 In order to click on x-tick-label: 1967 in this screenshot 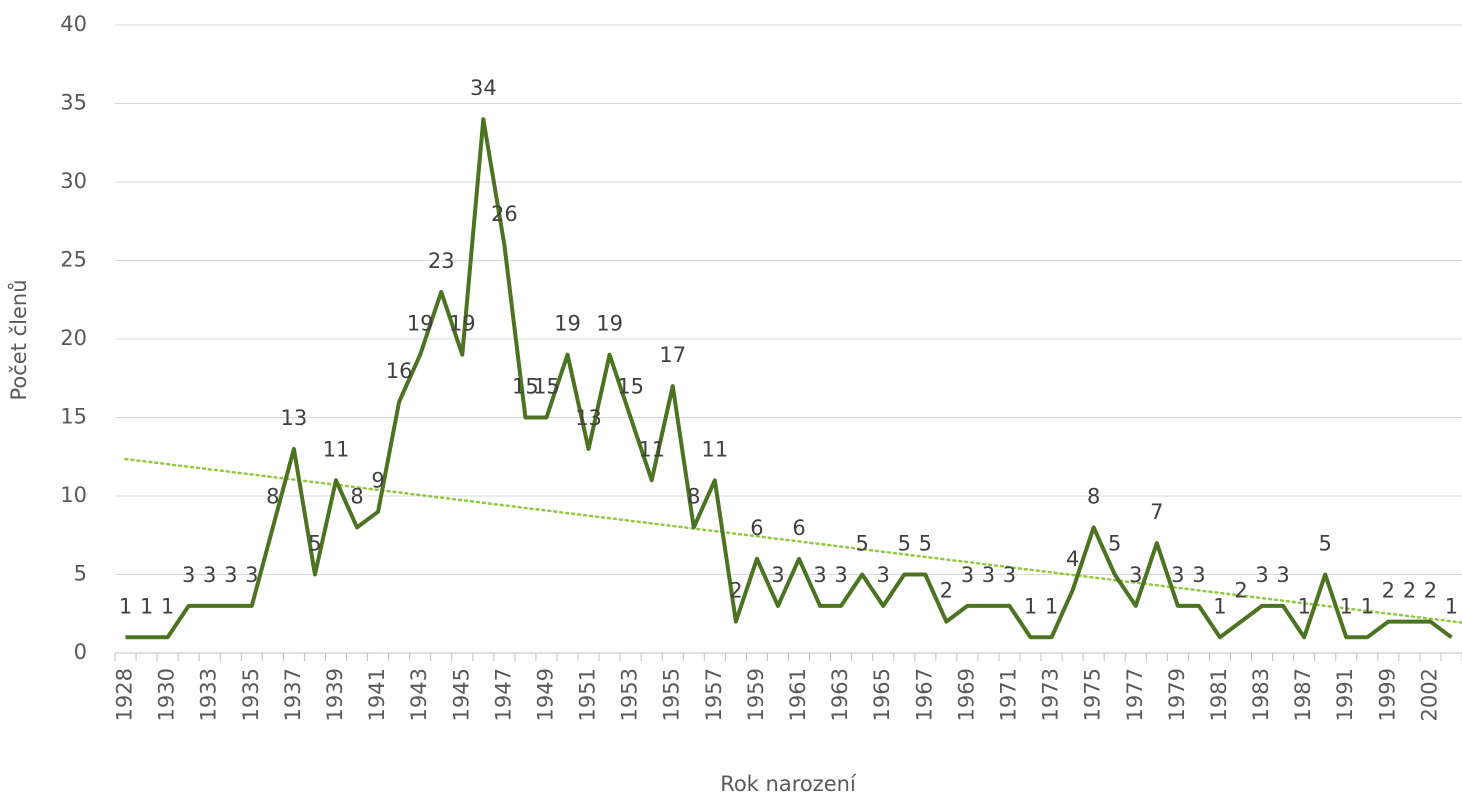, I will do `click(924, 694)`.